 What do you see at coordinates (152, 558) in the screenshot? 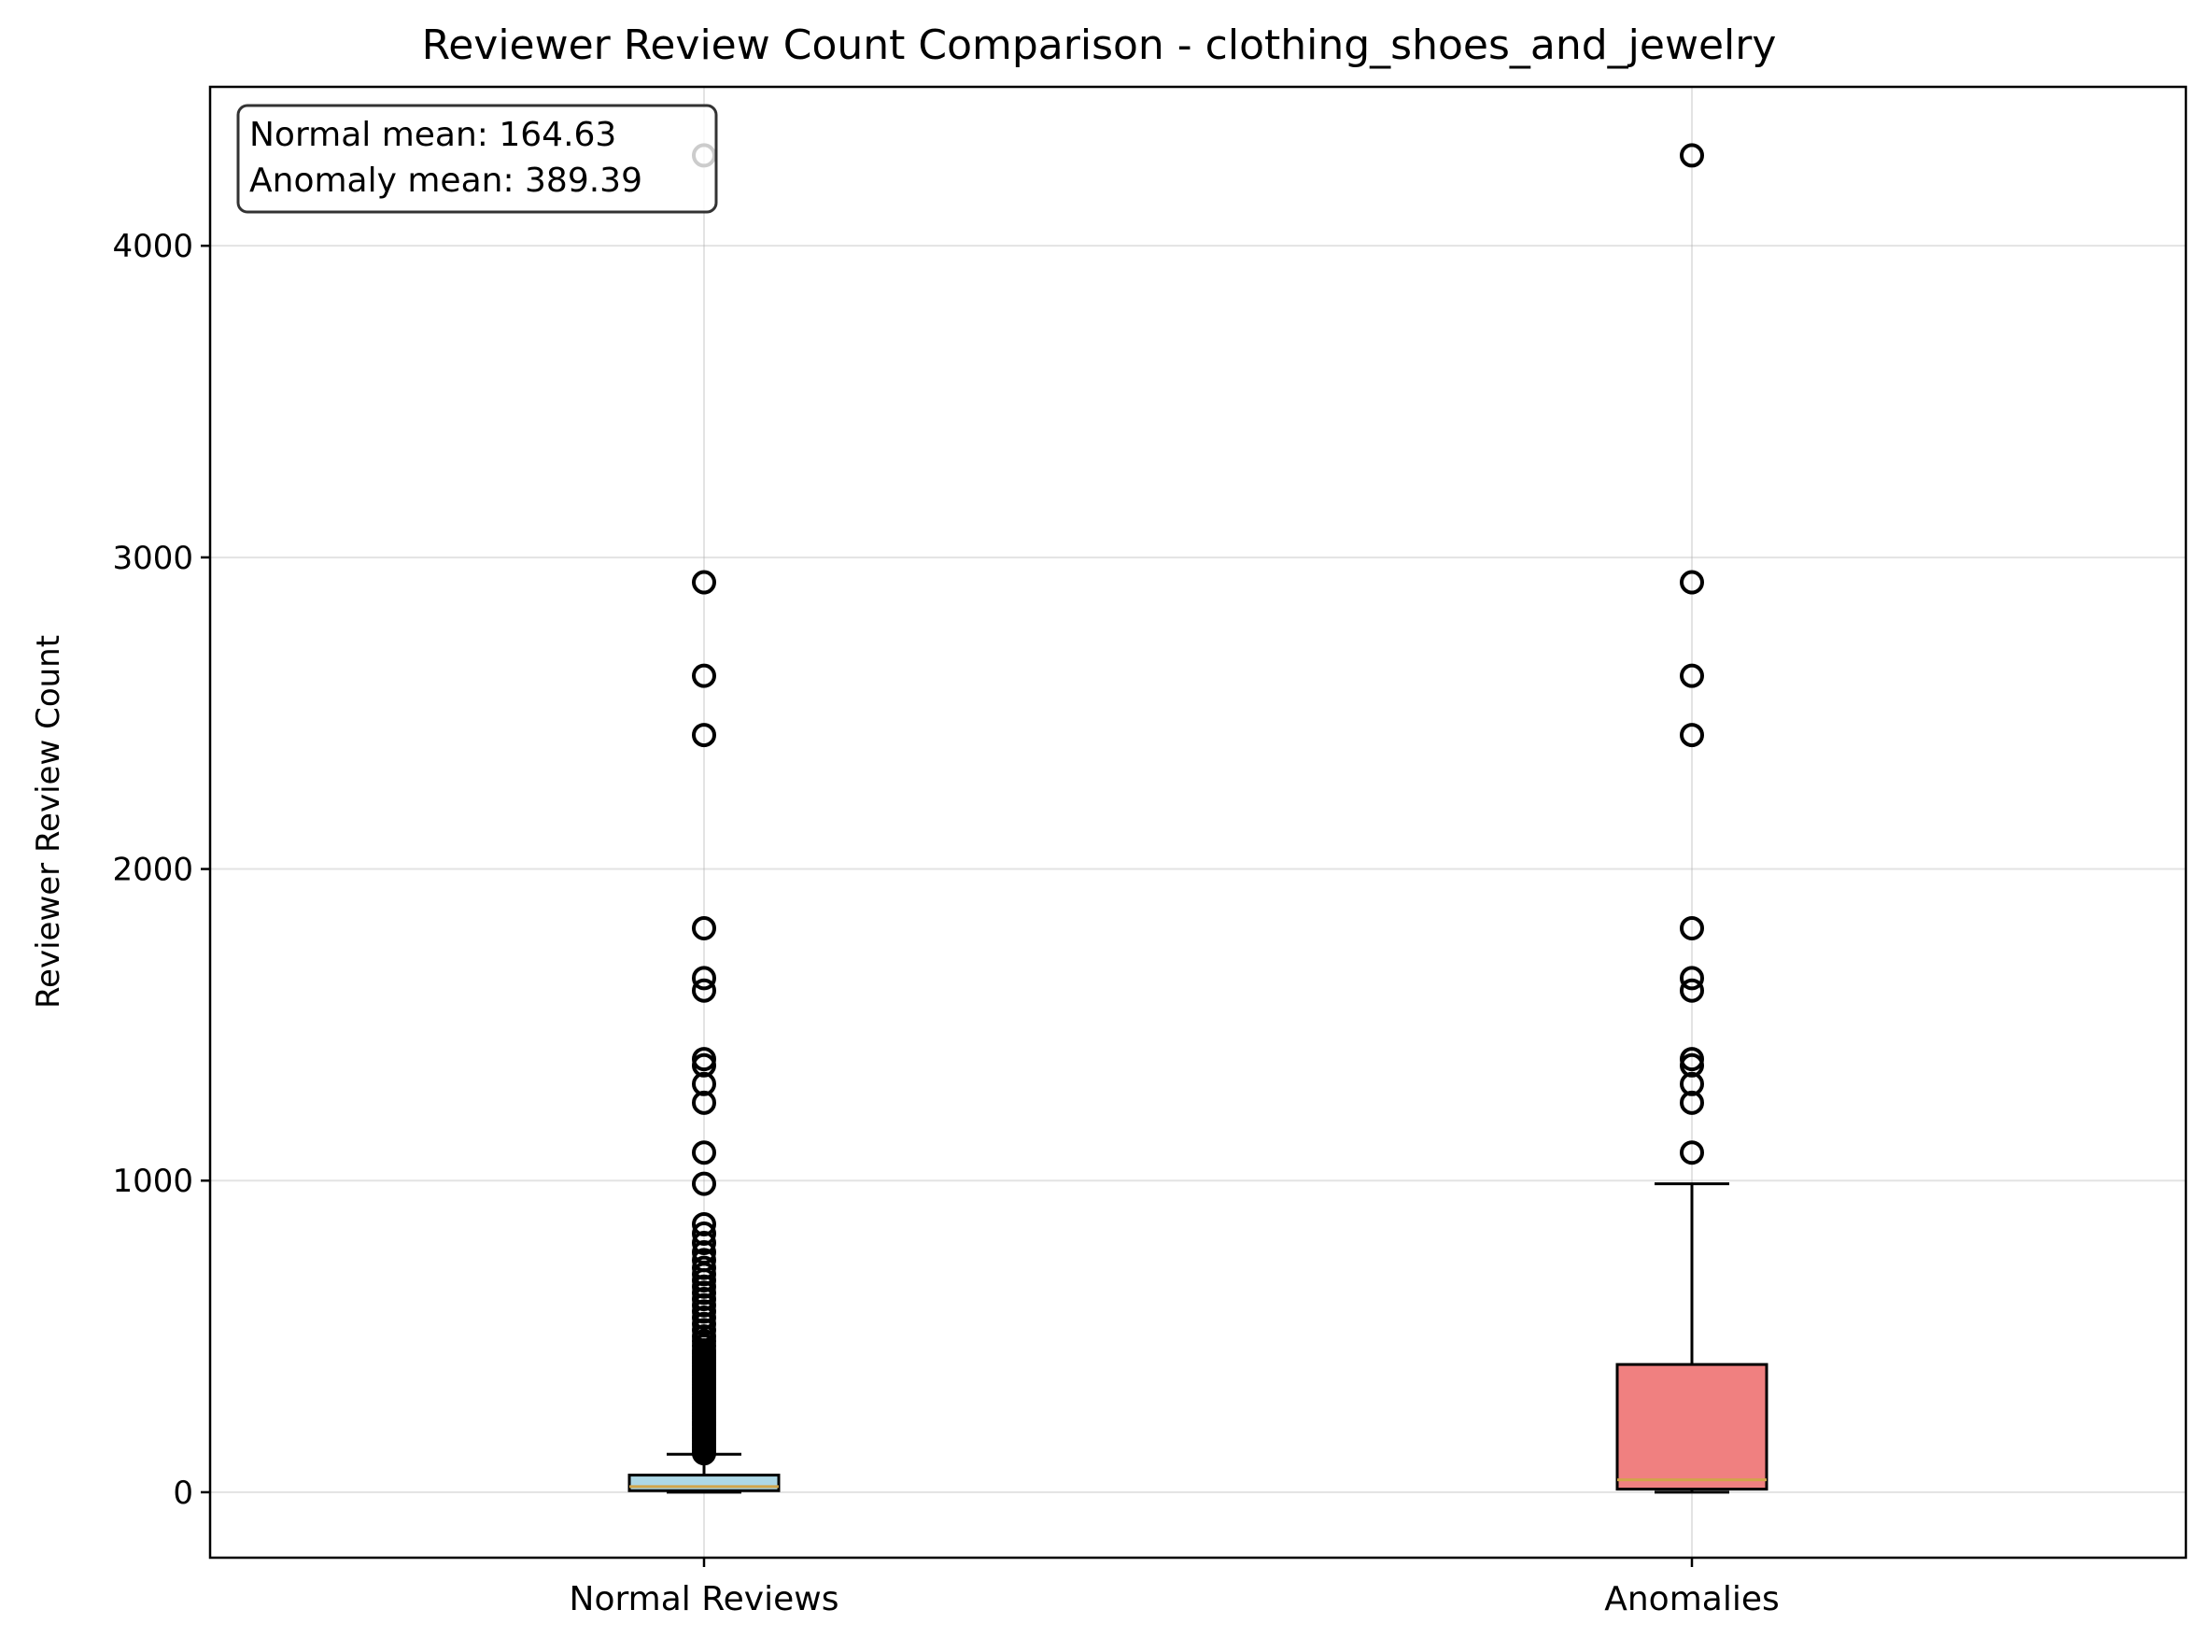
I see `y-tick-label: 3000` at bounding box center [152, 558].